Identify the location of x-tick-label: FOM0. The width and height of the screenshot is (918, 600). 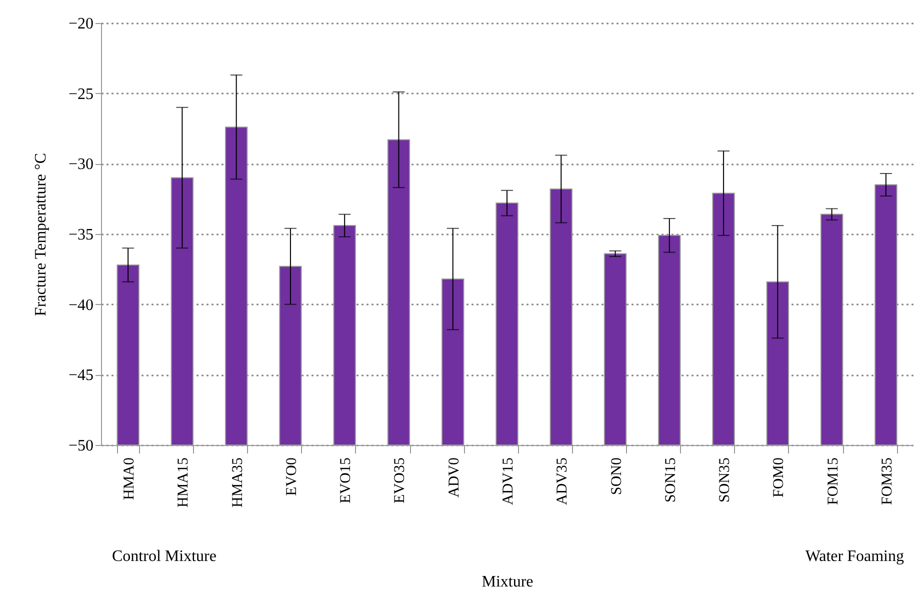
(779, 478).